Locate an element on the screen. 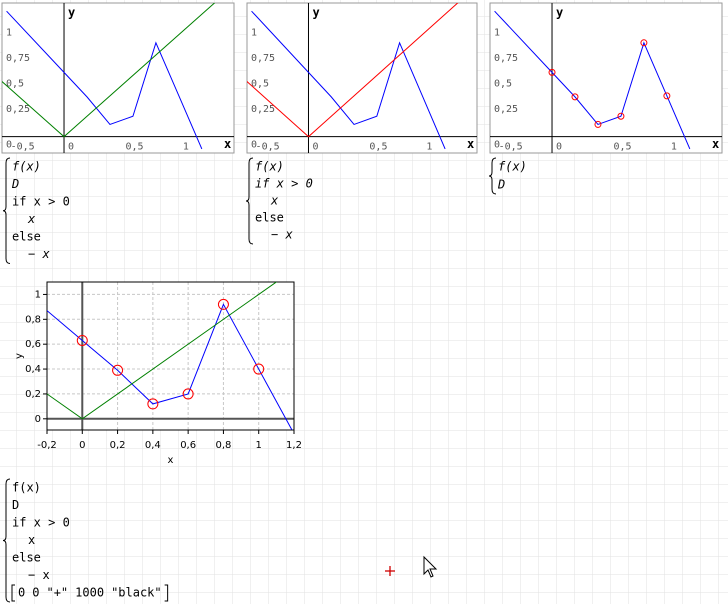  x-tick-label: -0,5 is located at coordinates (268, 147).